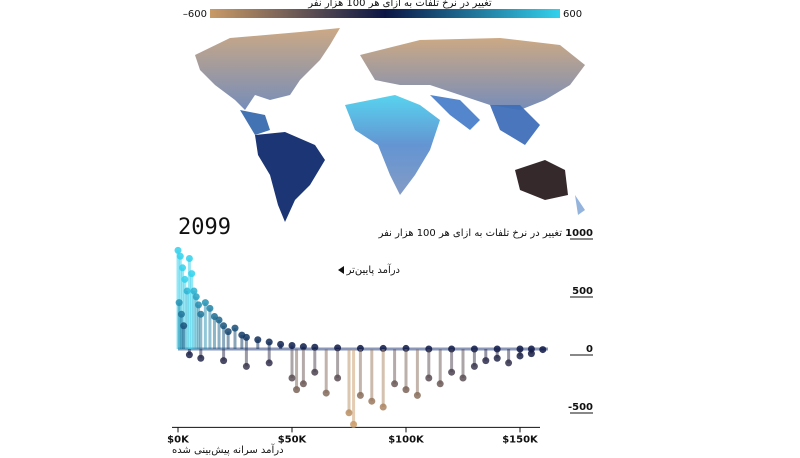 This screenshot has width=800, height=458. What do you see at coordinates (228, 449) in the screenshot?
I see `x-axis-label: درآمد سرانه پیش‌بینی شده` at bounding box center [228, 449].